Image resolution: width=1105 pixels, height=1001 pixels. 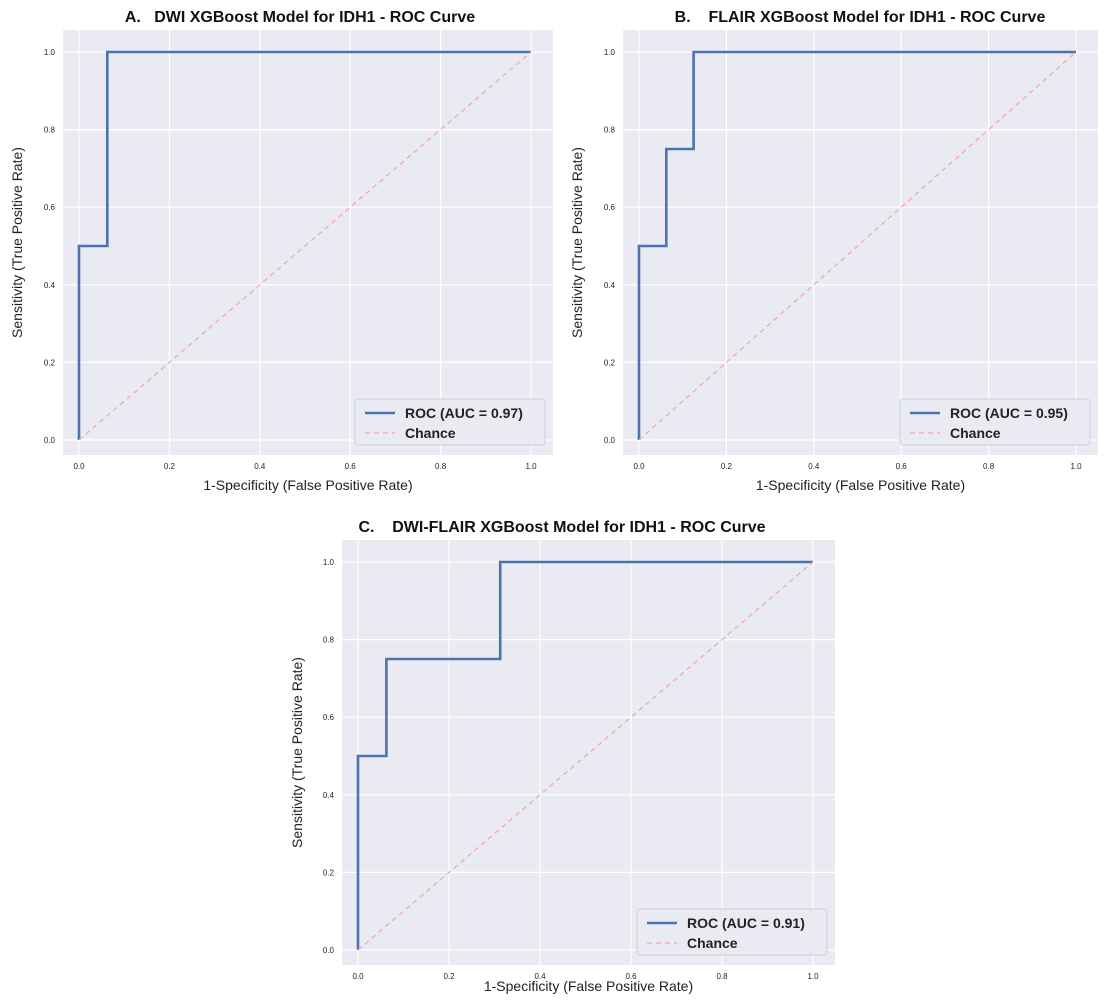 I want to click on legend-label: ROC (AUC = 0.95), so click(x=1009, y=413).